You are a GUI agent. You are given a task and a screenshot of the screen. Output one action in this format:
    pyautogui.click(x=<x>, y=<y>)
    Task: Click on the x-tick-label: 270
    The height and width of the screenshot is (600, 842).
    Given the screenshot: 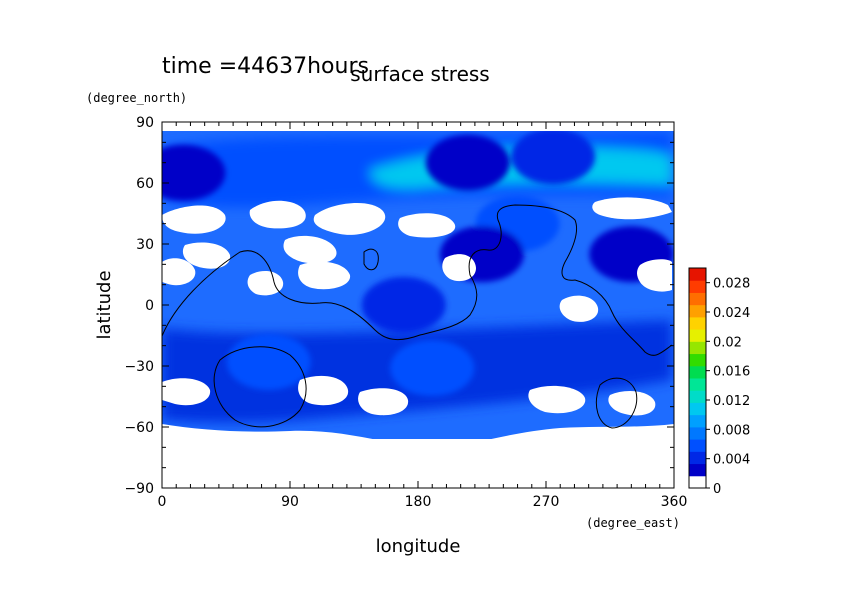 What is the action you would take?
    pyautogui.click(x=546, y=502)
    